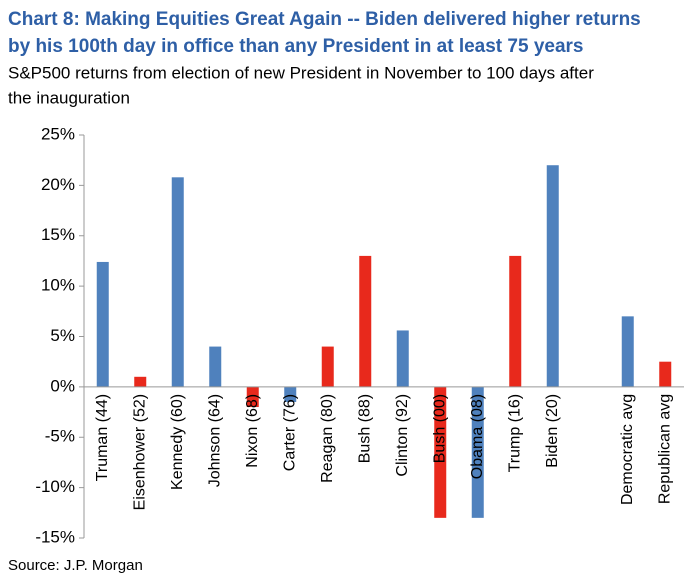  What do you see at coordinates (289, 432) in the screenshot?
I see `x-tick-label: Carter (76)` at bounding box center [289, 432].